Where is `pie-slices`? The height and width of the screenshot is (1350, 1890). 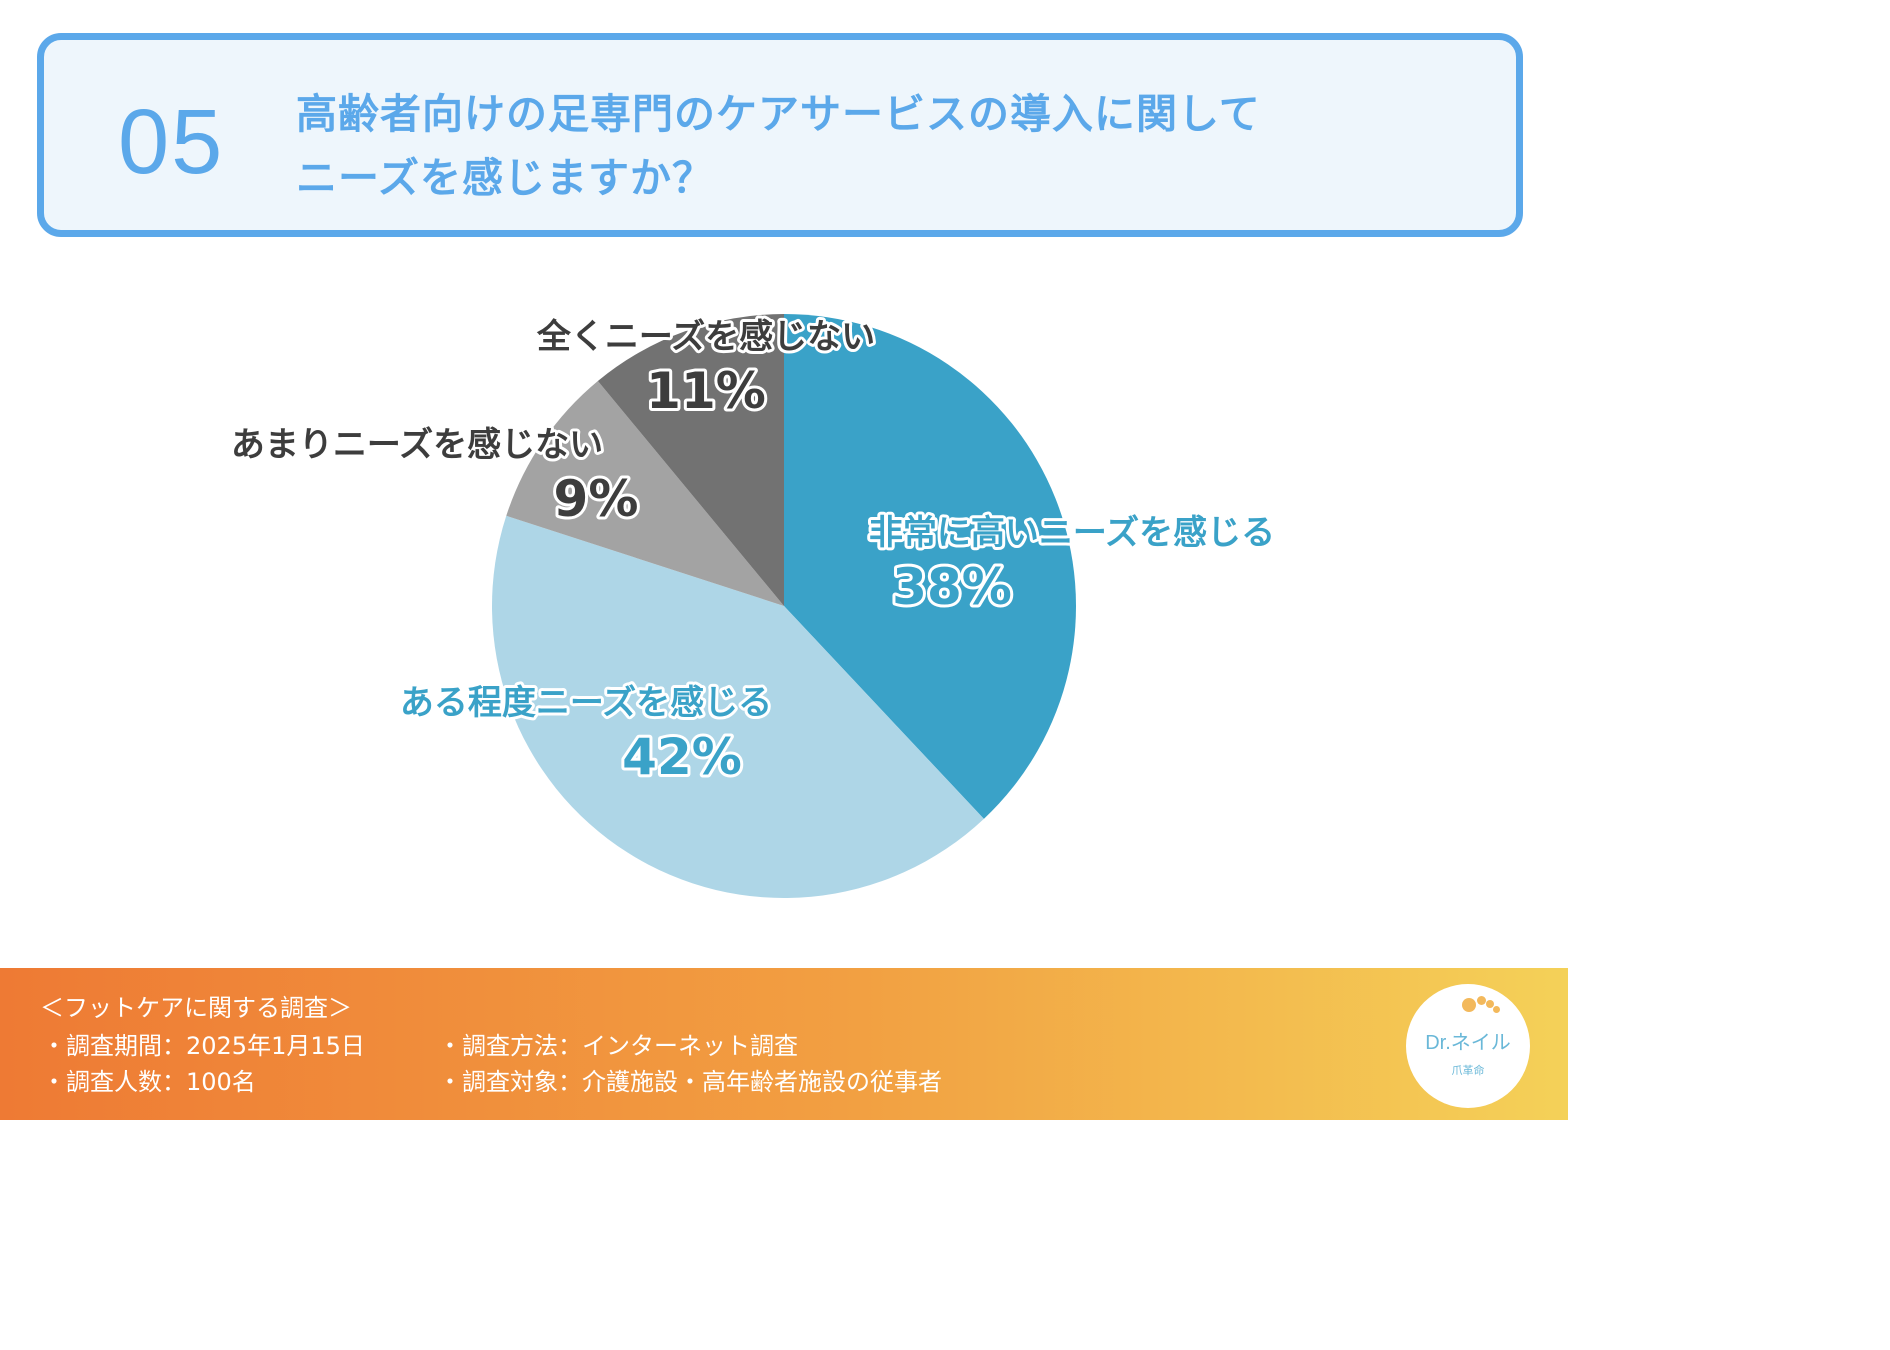
pie-slices is located at coordinates (784, 606).